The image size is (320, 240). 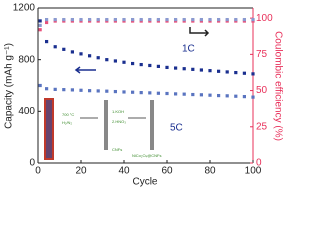 I want to click on y2-axis-title: Coulombic efficiency (%), so click(x=277, y=86).